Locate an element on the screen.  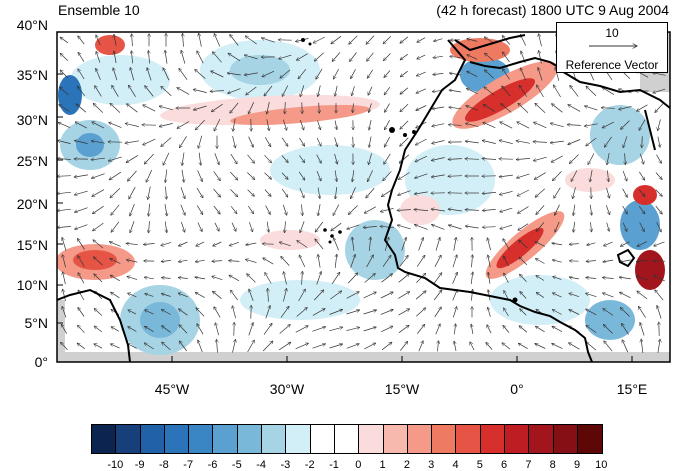
island is located at coordinates (310, 44).